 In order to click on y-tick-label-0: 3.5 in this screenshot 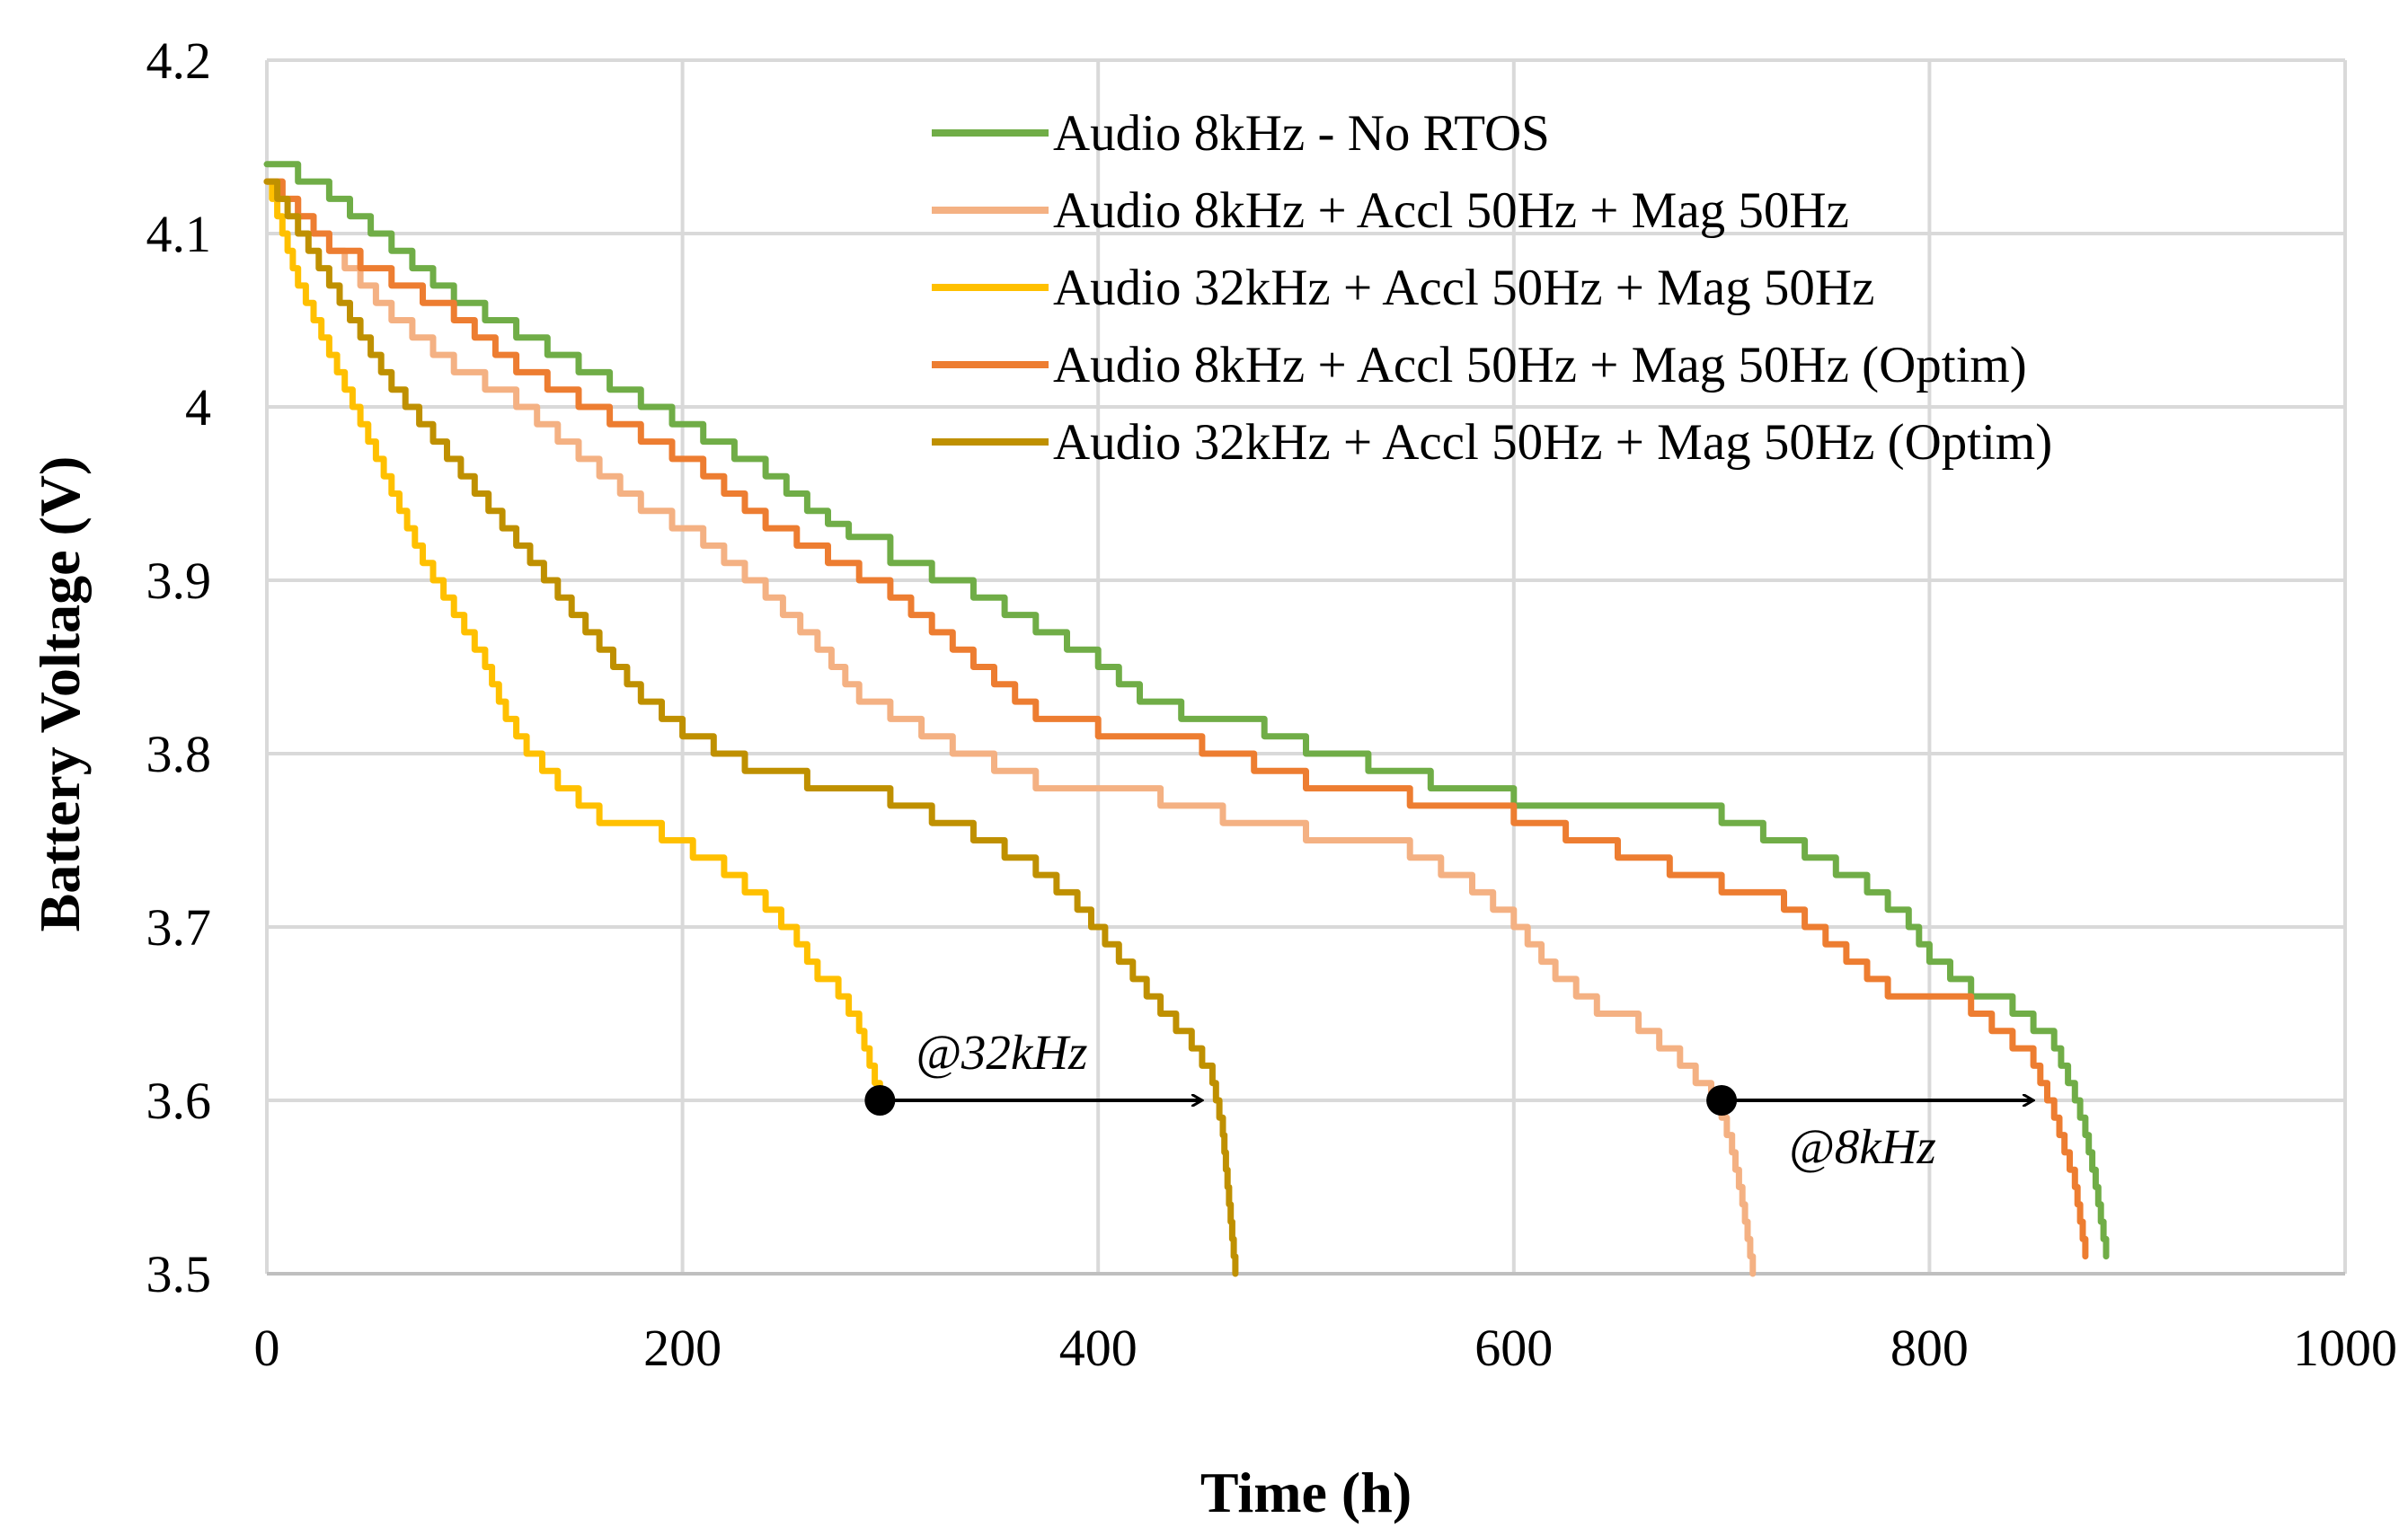, I will do `click(179, 1274)`.